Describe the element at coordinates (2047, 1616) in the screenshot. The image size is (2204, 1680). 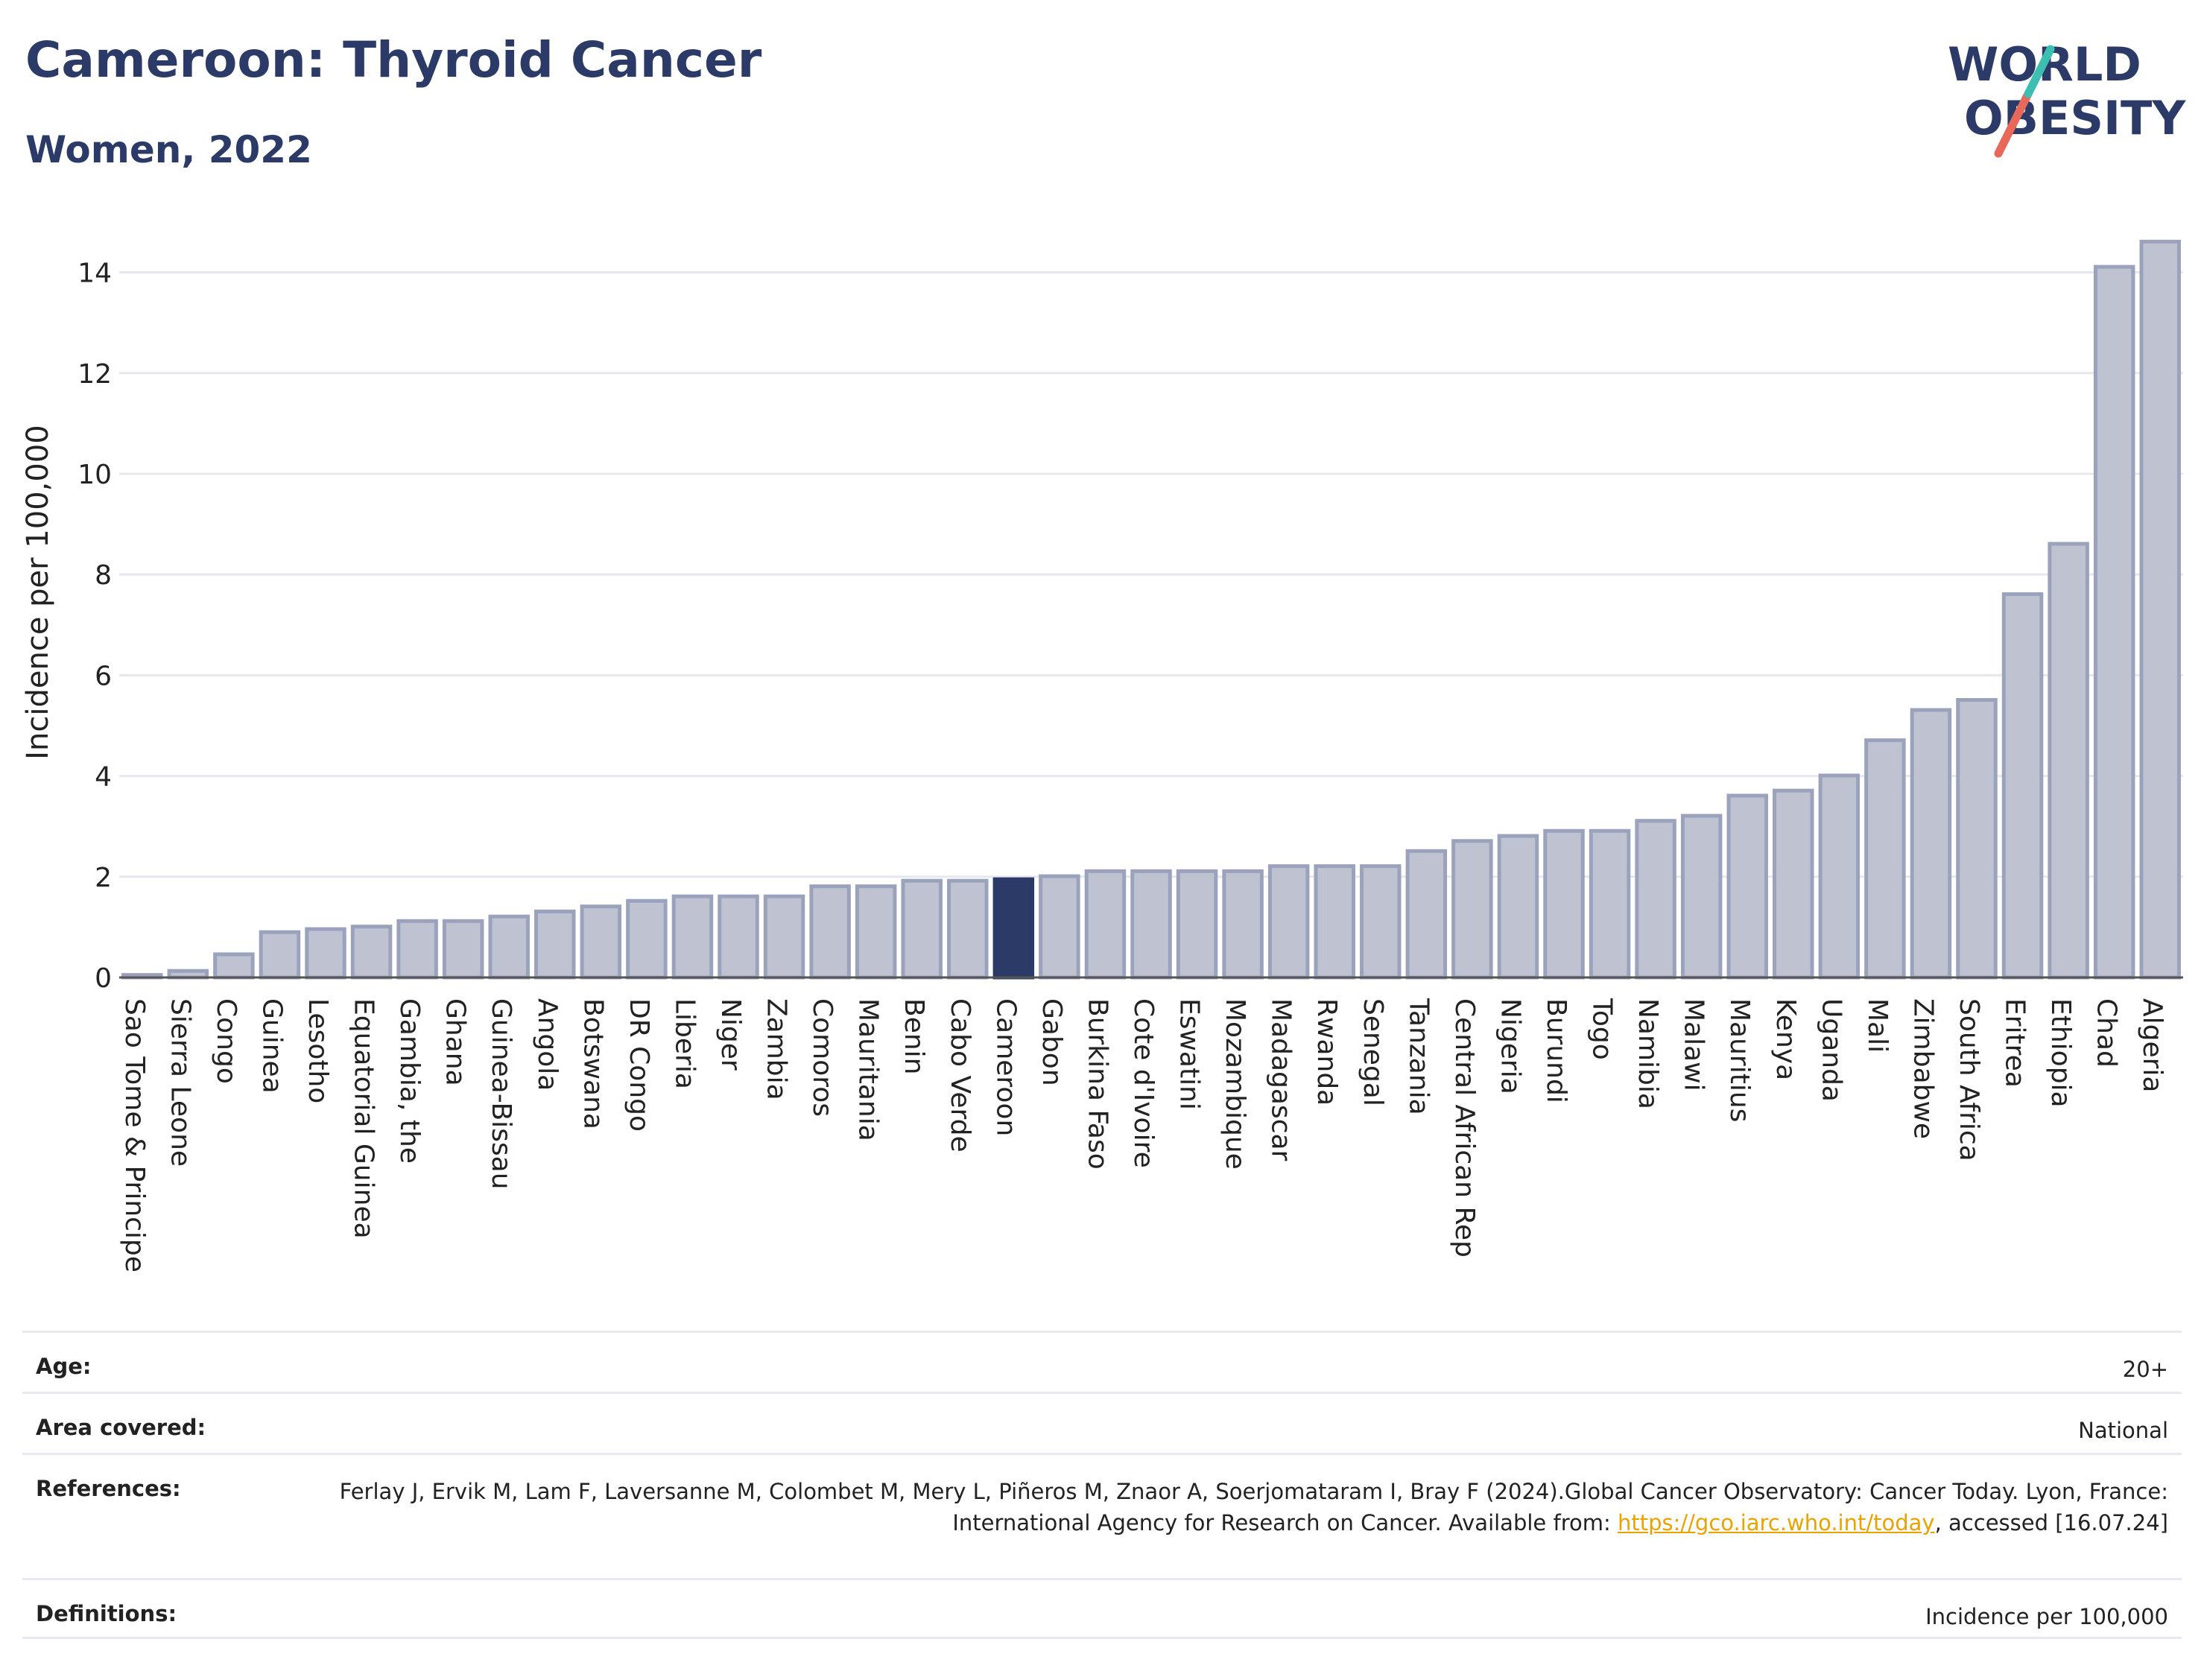
I see `definitions-value: Incidence per 100,000` at that location.